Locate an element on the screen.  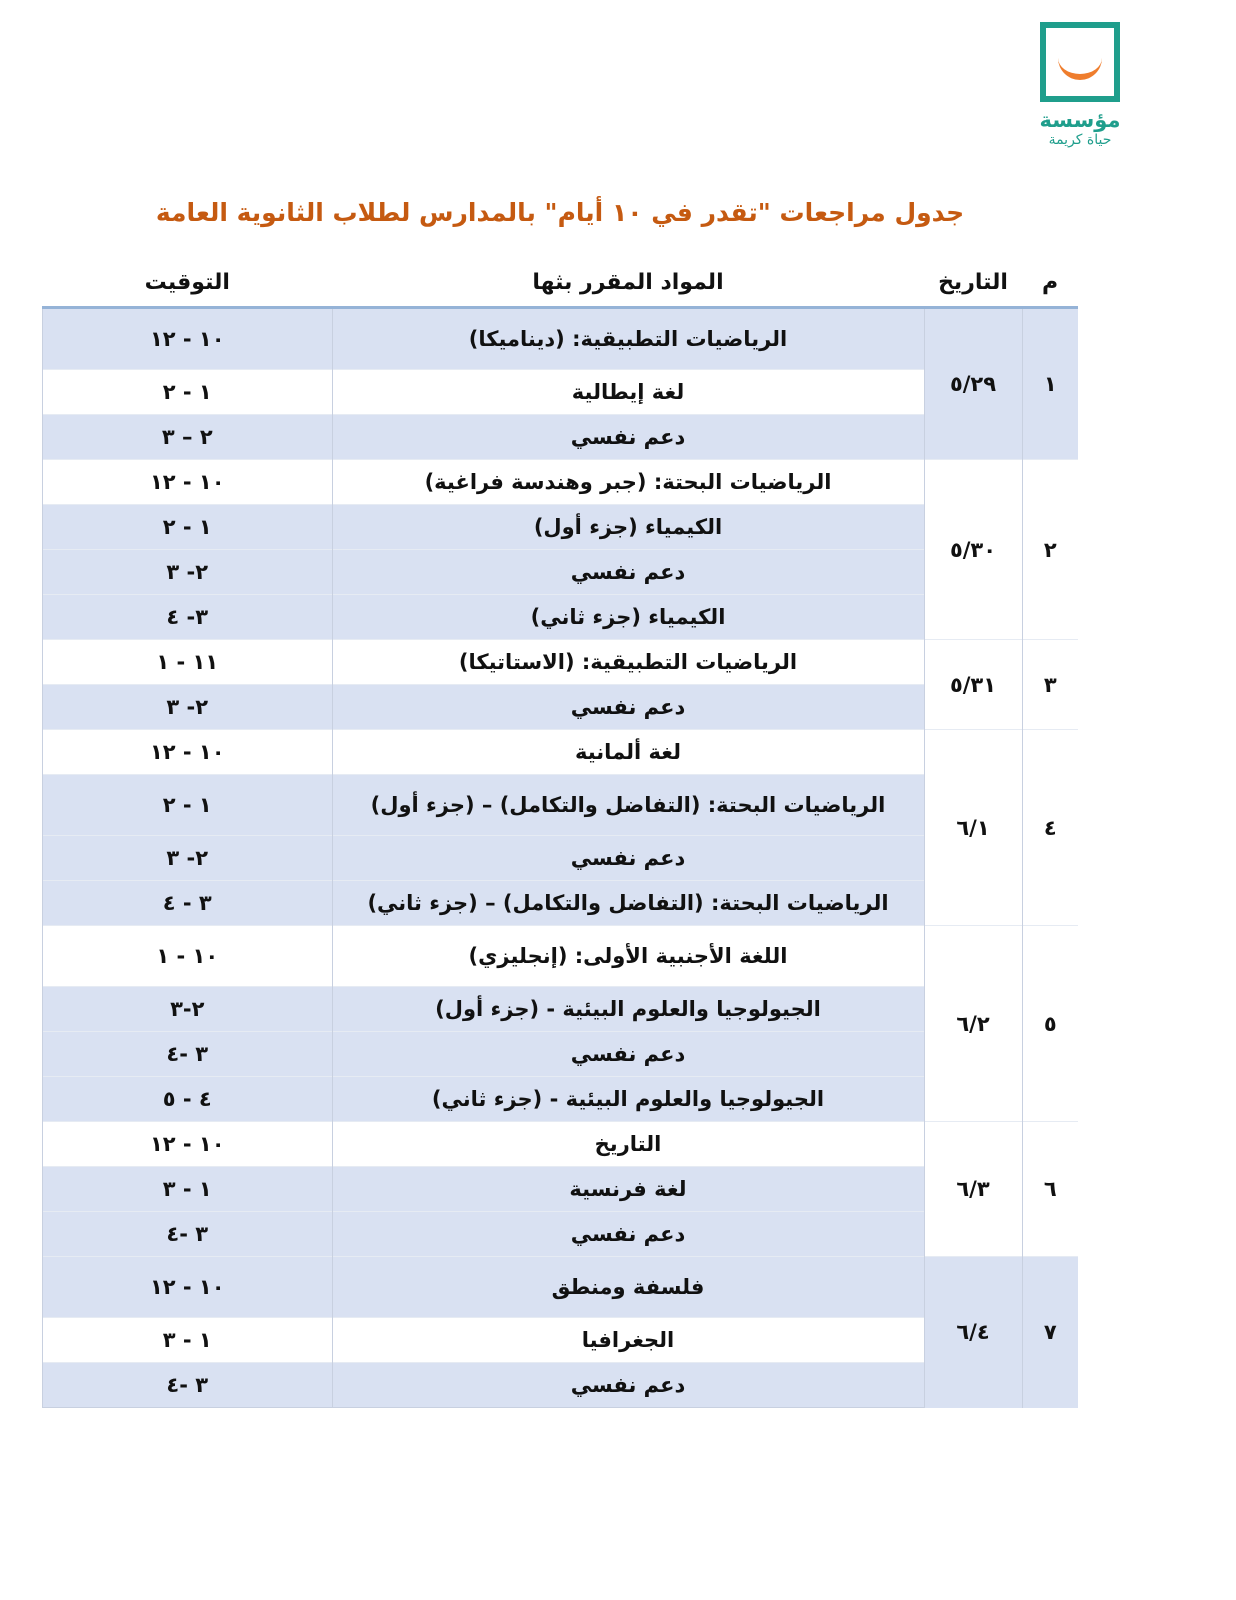
cell-date: ٥/٣١ is located at coordinates (972, 684).